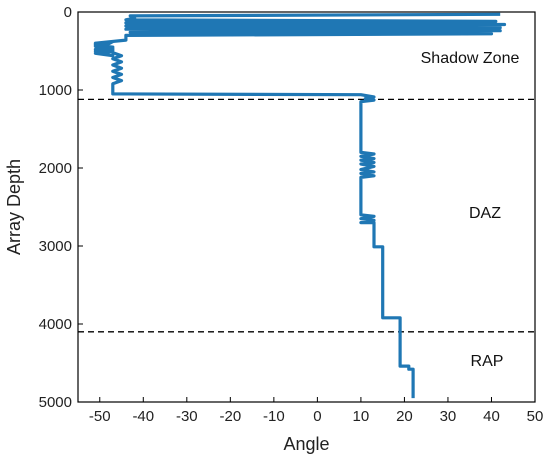  What do you see at coordinates (535, 416) in the screenshot?
I see `x-tick-label: 50` at bounding box center [535, 416].